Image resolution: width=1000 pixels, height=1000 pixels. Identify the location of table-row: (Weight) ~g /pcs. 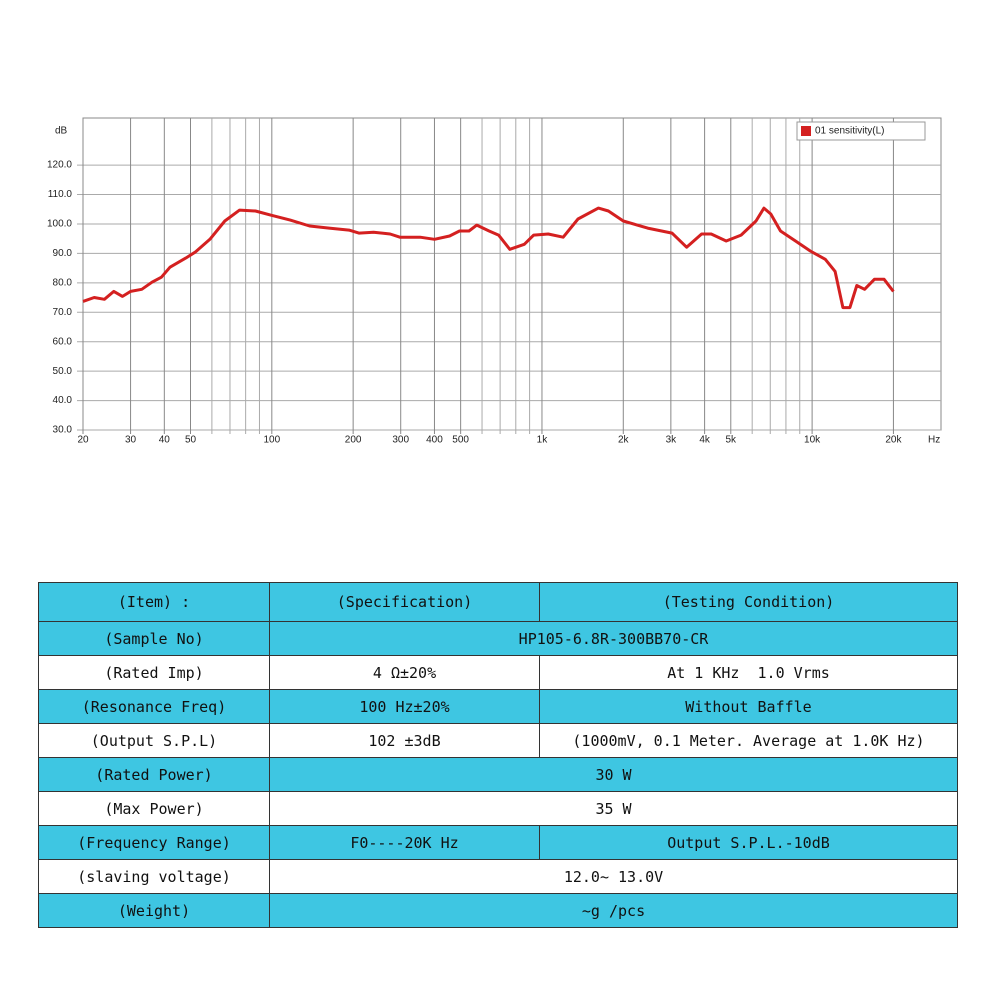
(498, 910).